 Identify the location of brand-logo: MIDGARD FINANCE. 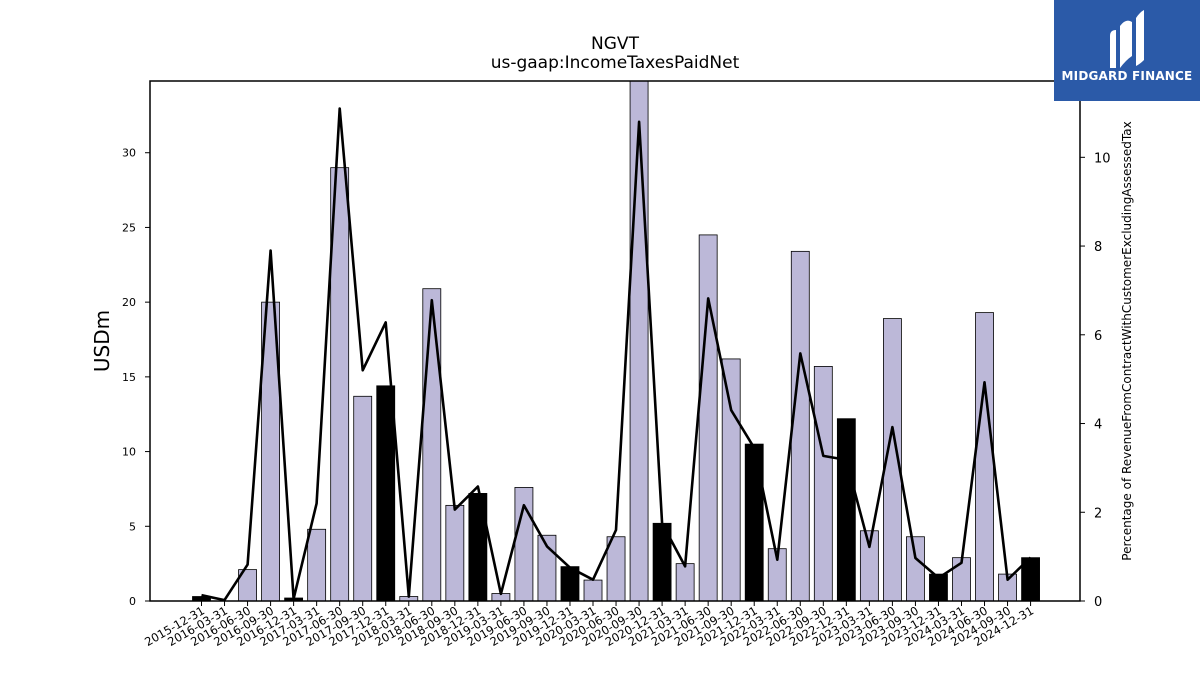
(1127, 50).